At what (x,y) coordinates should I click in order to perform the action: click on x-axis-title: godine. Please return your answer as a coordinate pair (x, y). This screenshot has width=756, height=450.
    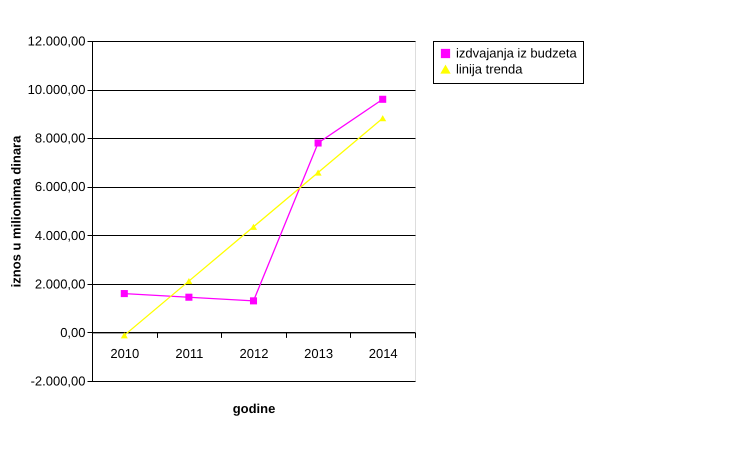
    Looking at the image, I should click on (254, 408).